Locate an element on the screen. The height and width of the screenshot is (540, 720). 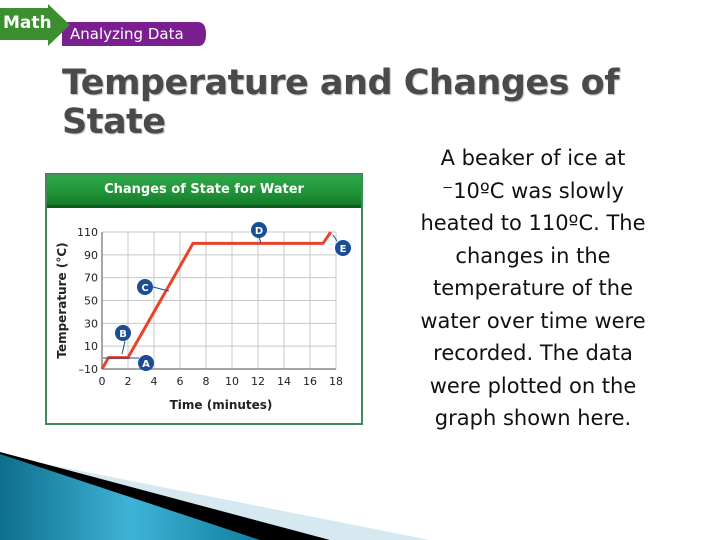
x-axis-label: Time (minutes) is located at coordinates (221, 405).